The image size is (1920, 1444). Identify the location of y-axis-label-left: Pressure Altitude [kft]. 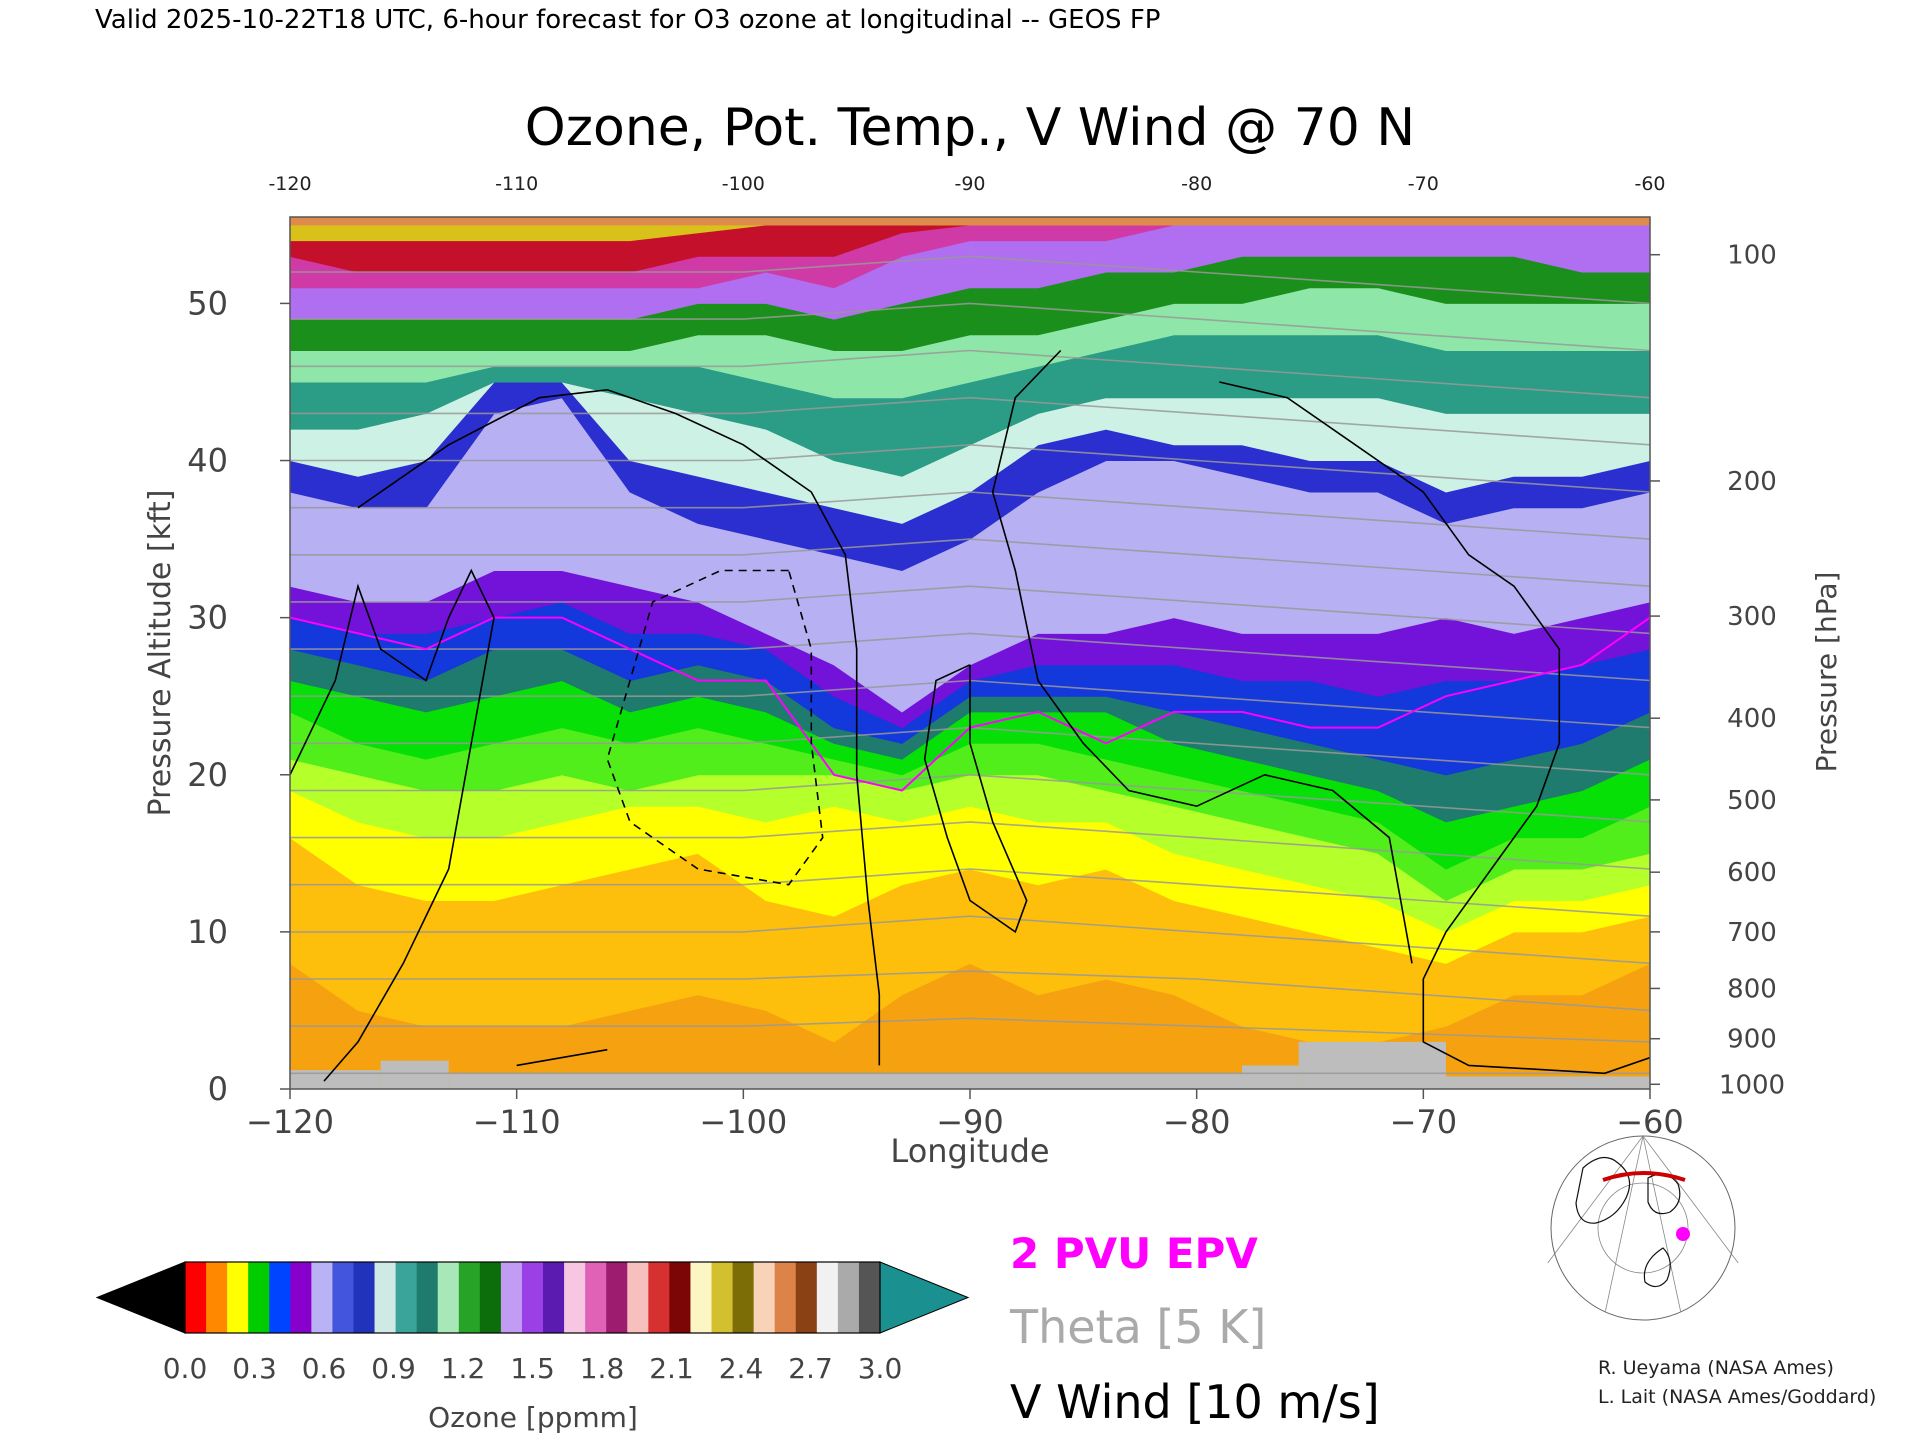
(160, 653).